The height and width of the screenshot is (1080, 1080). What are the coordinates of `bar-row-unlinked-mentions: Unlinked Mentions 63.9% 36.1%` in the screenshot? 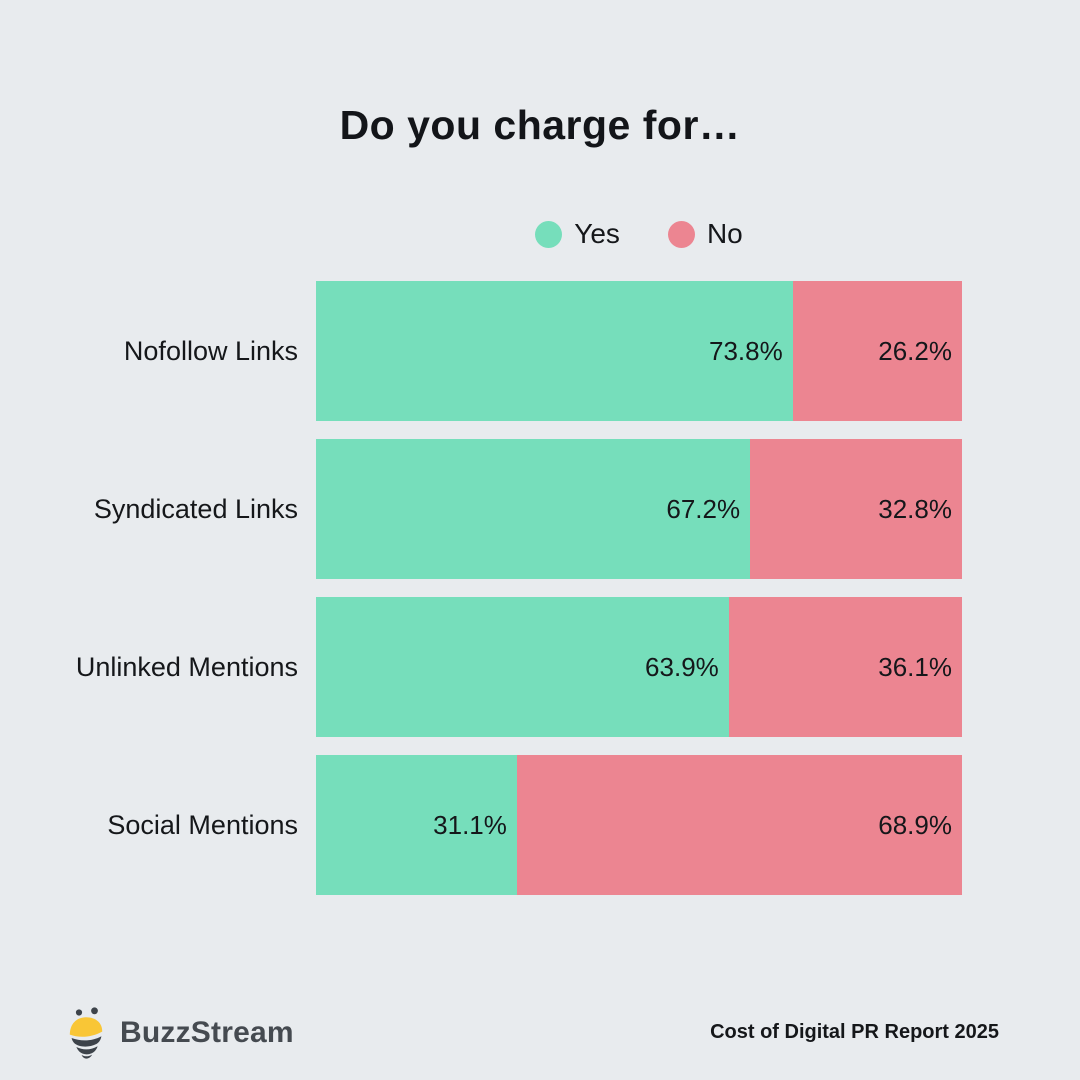 It's located at (540, 667).